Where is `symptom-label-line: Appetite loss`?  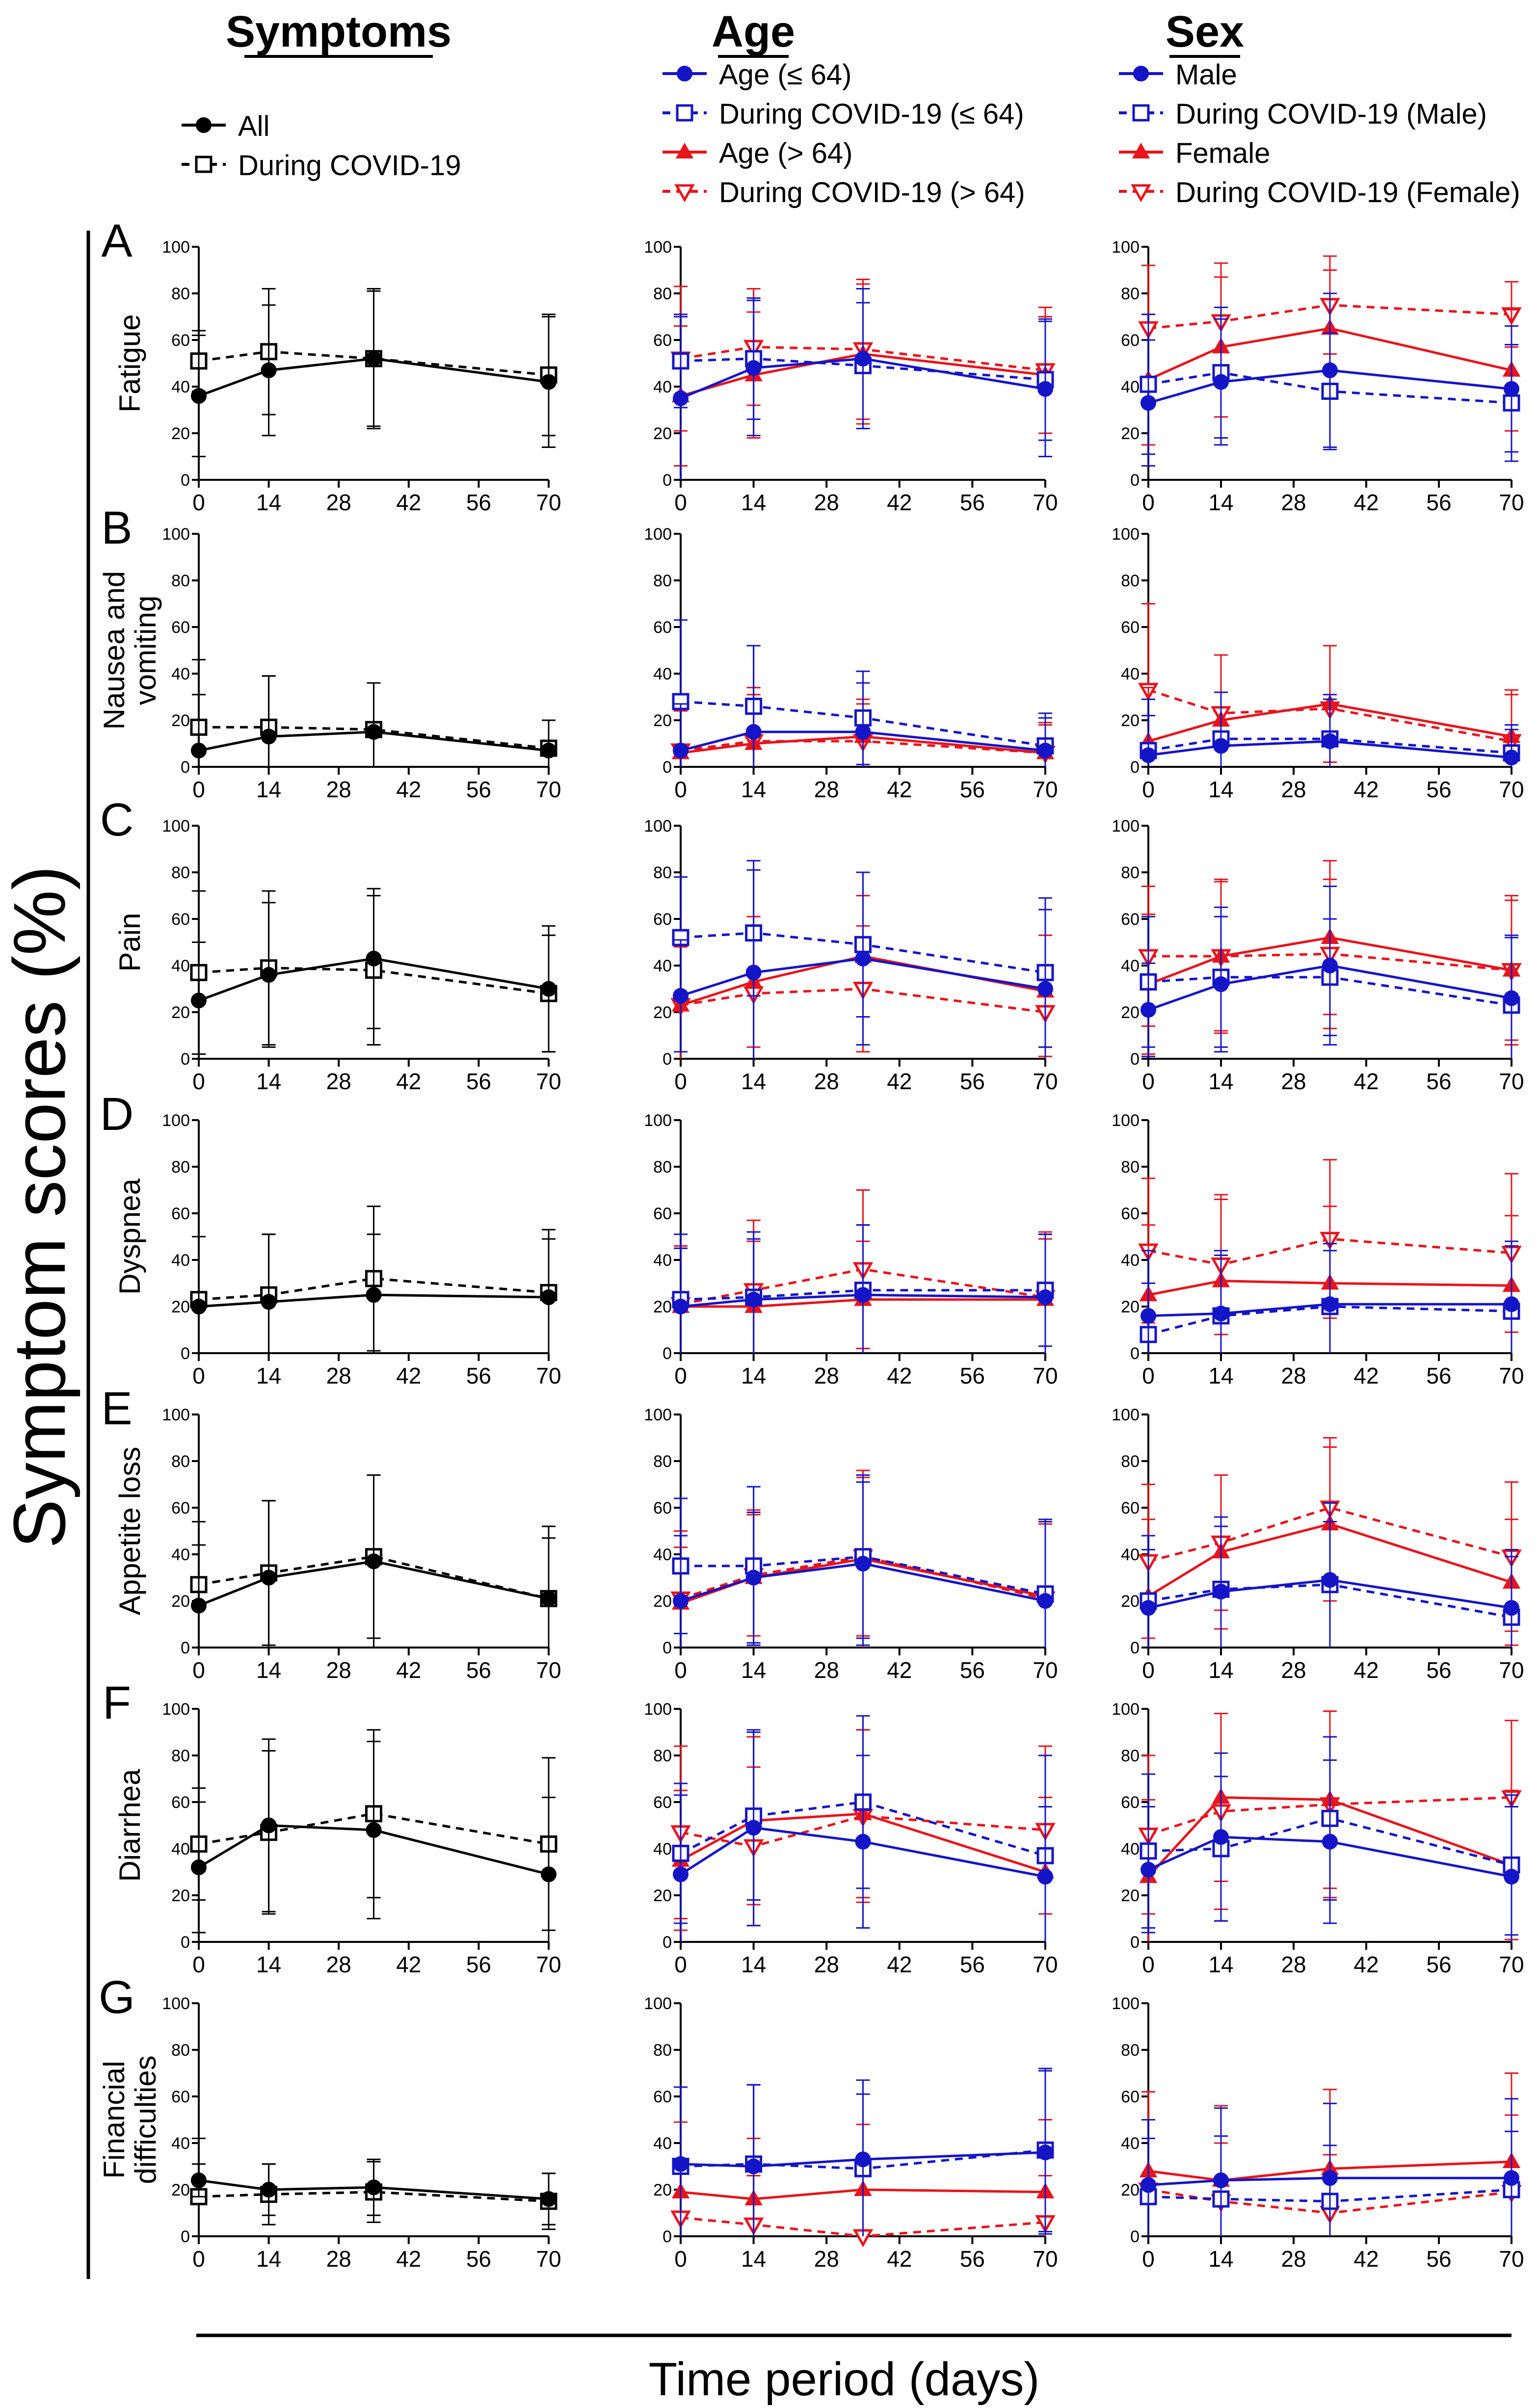
symptom-label-line: Appetite loss is located at coordinates (129, 1531).